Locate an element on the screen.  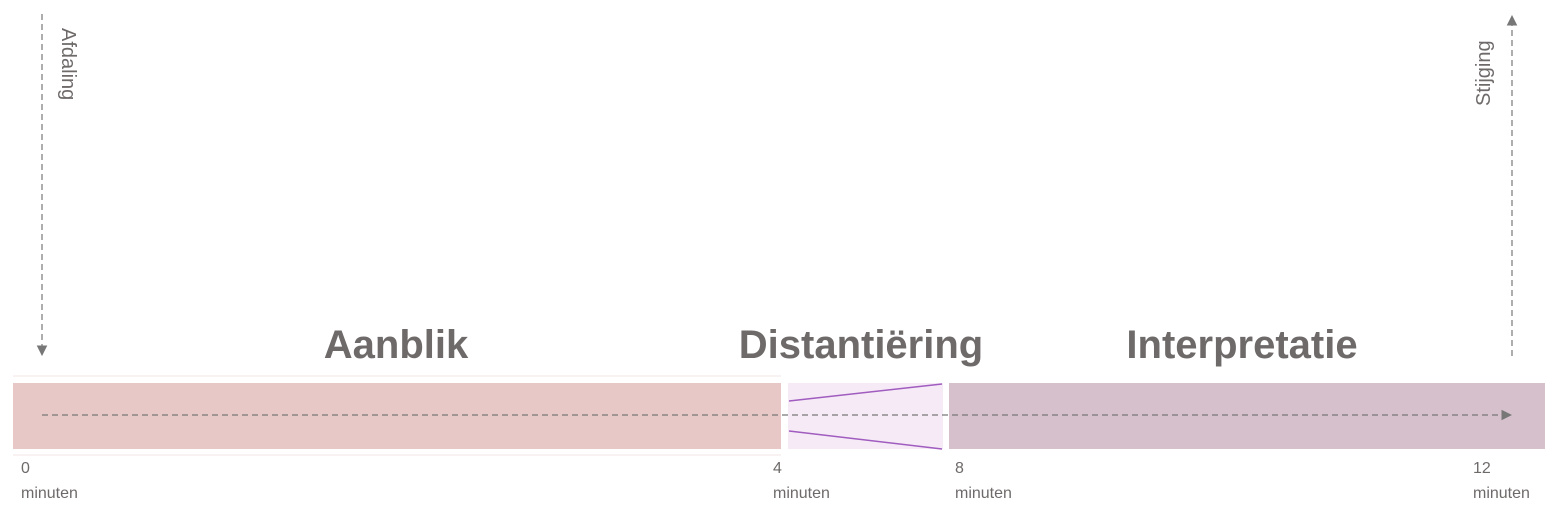
phase-title-distantiering: Distantiëring is located at coordinates (861, 345).